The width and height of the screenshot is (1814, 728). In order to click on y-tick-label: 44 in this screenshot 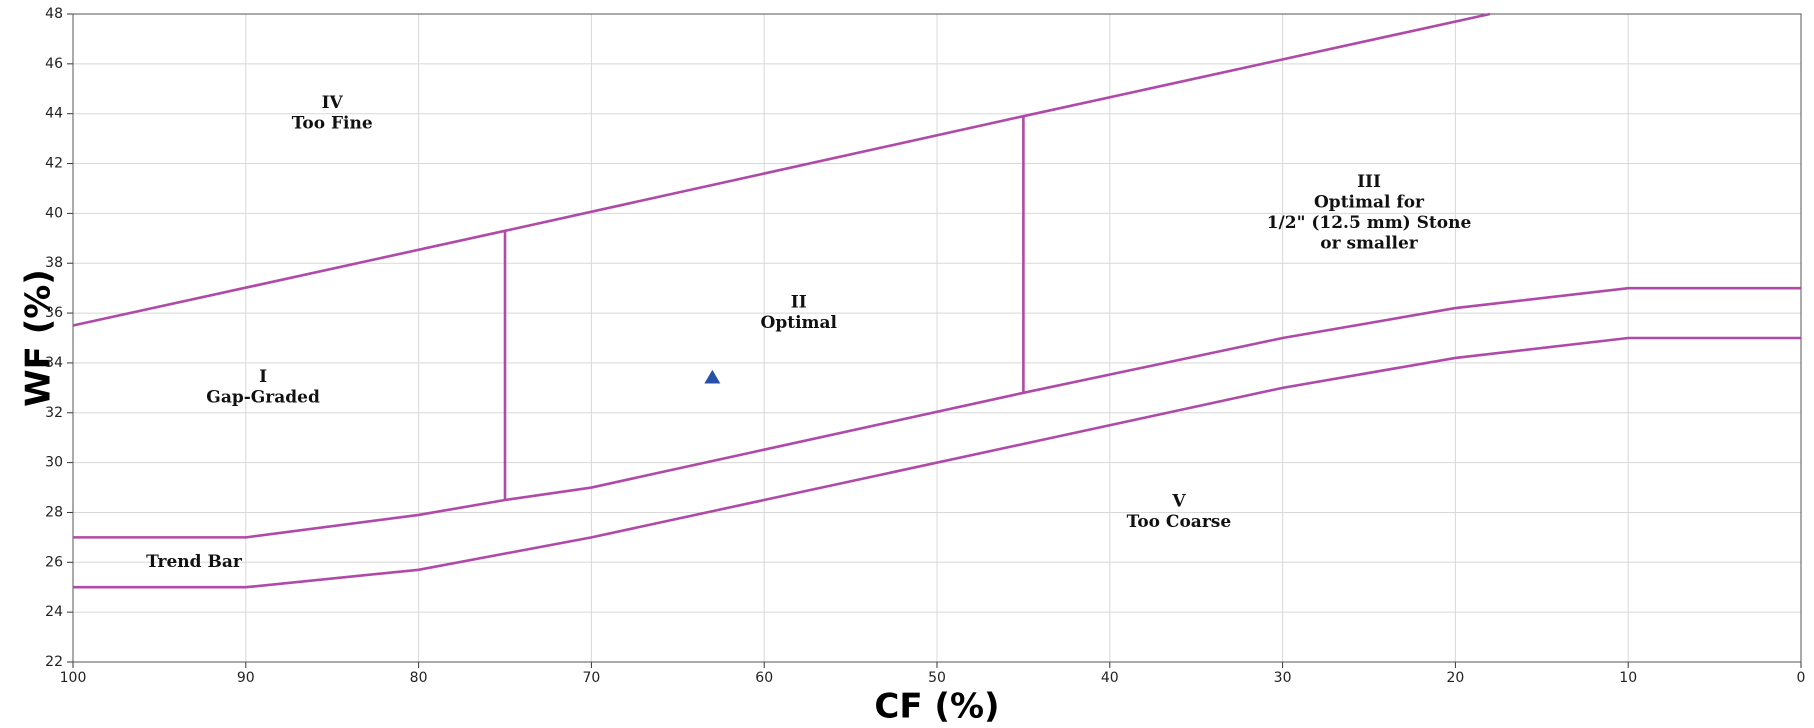, I will do `click(54, 114)`.